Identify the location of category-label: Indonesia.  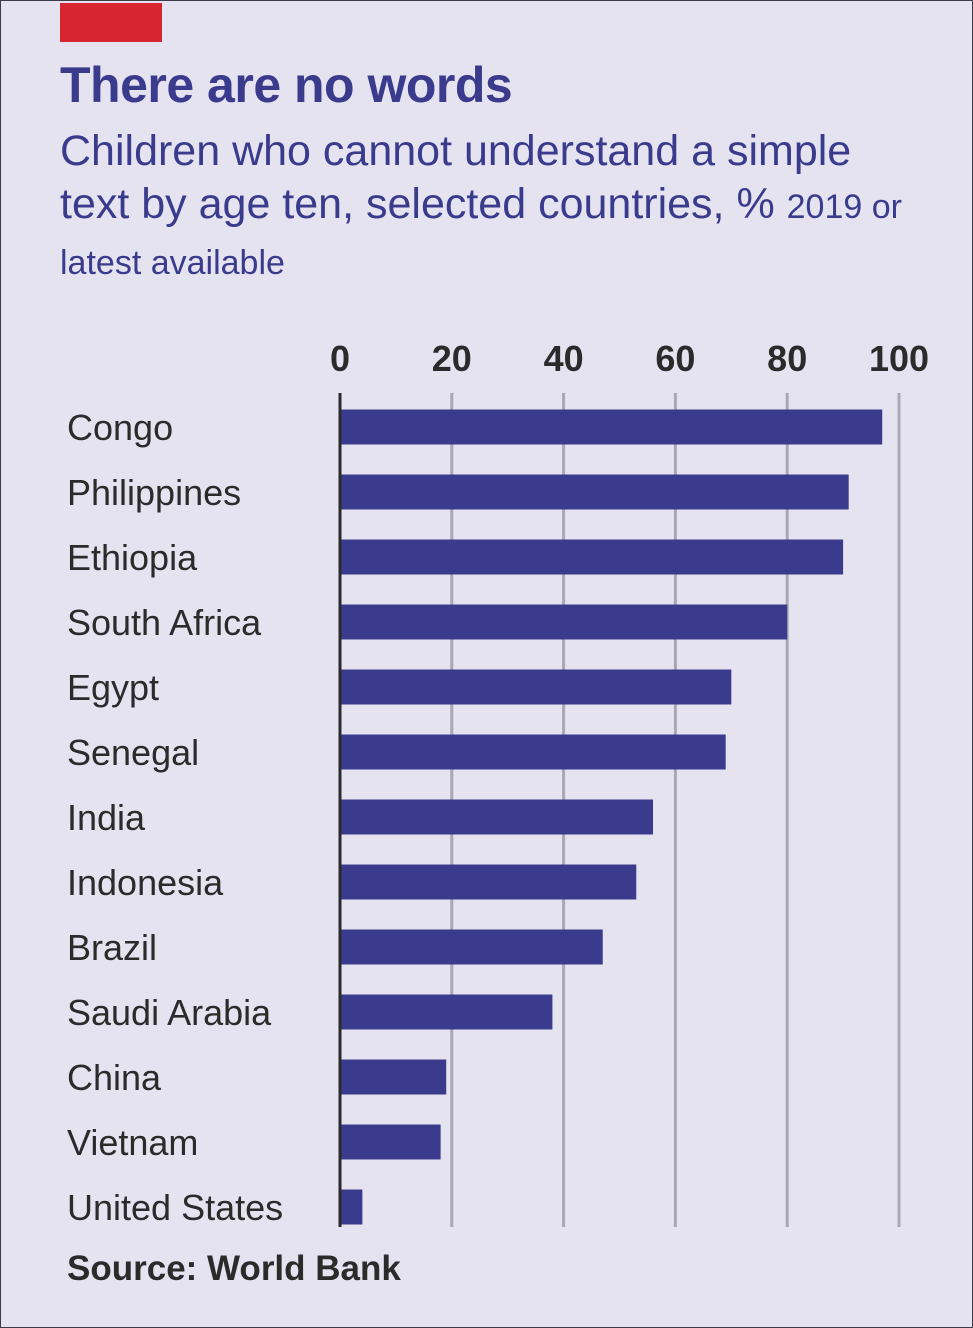
(145, 882).